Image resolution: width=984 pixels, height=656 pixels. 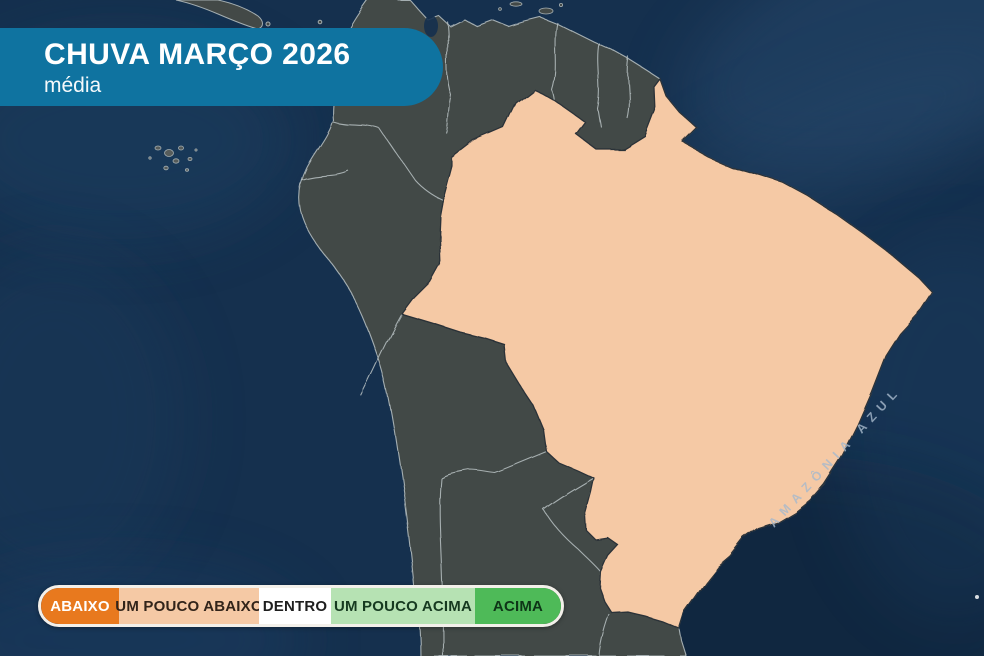 What do you see at coordinates (403, 606) in the screenshot?
I see `legend-item-um-pouco-acima: UM POUCO ACIMA` at bounding box center [403, 606].